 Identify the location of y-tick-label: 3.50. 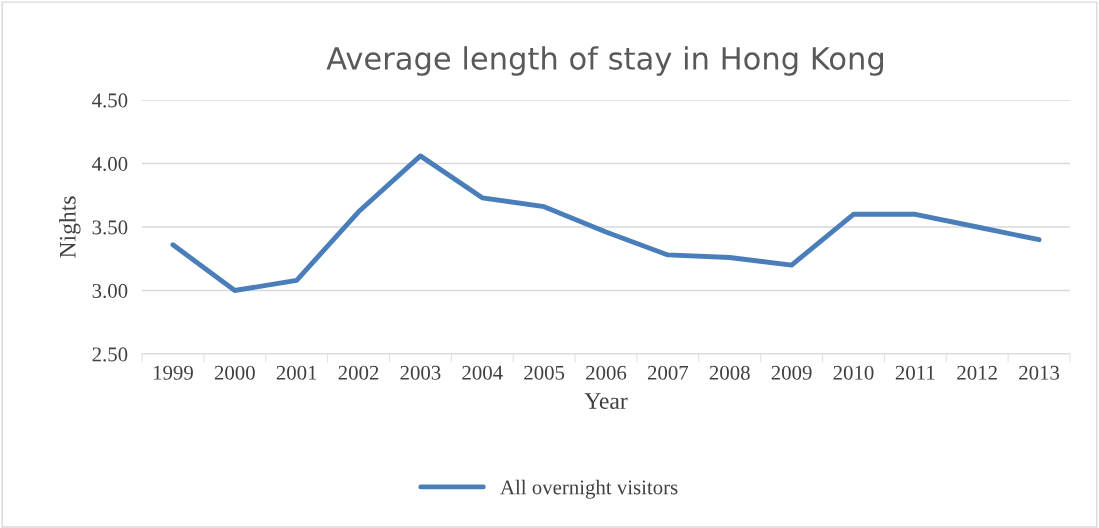
(110, 227).